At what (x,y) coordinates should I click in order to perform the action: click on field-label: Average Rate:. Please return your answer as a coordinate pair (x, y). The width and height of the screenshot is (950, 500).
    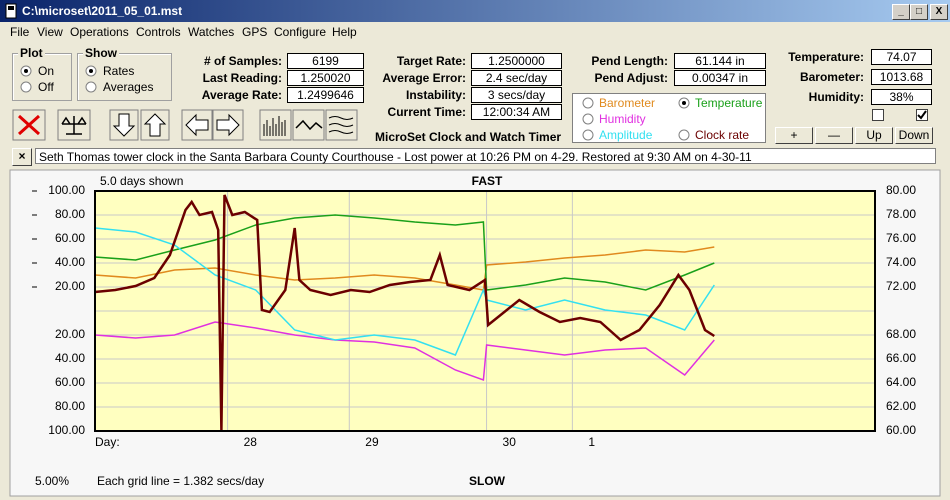
    Looking at the image, I should click on (241, 95).